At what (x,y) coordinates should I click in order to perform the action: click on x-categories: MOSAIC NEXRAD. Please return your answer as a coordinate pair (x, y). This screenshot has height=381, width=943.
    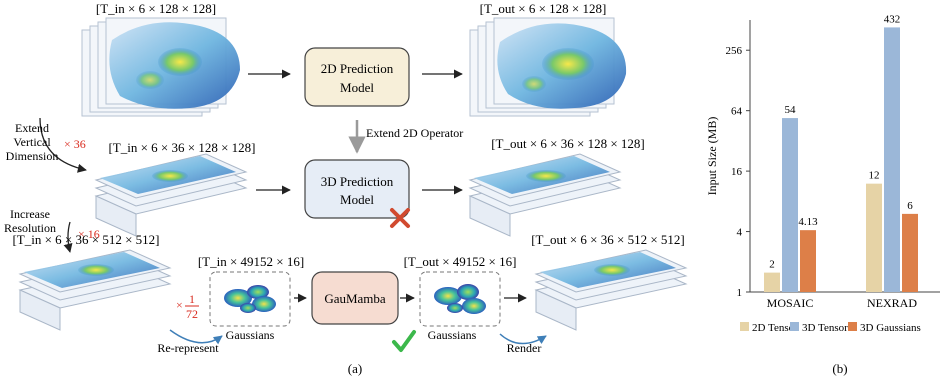
    Looking at the image, I should click on (842, 303).